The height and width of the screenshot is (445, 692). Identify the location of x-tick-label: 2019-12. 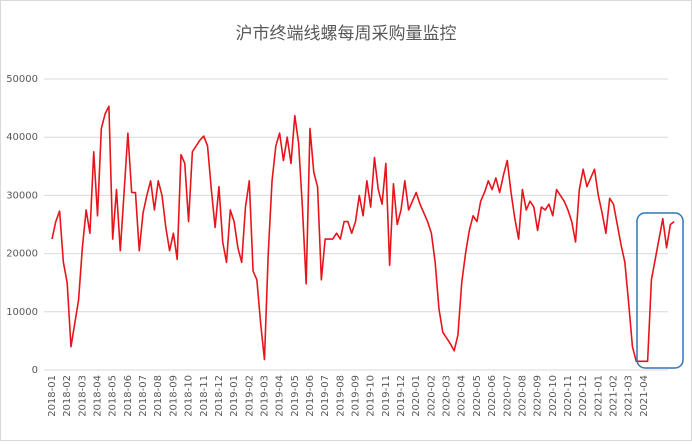
(401, 396).